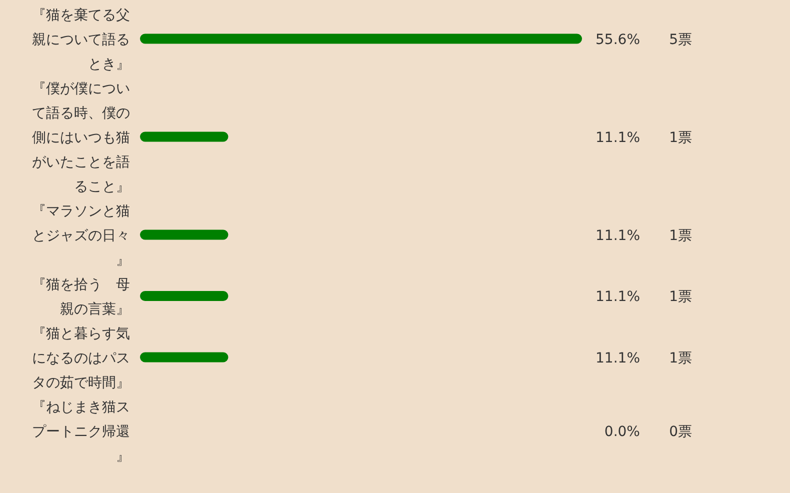  Describe the element at coordinates (81, 137) in the screenshot. I see `category-label: 『僕が僕について語る時、僕の側にはいつも猫がいたことを語ること』` at that location.